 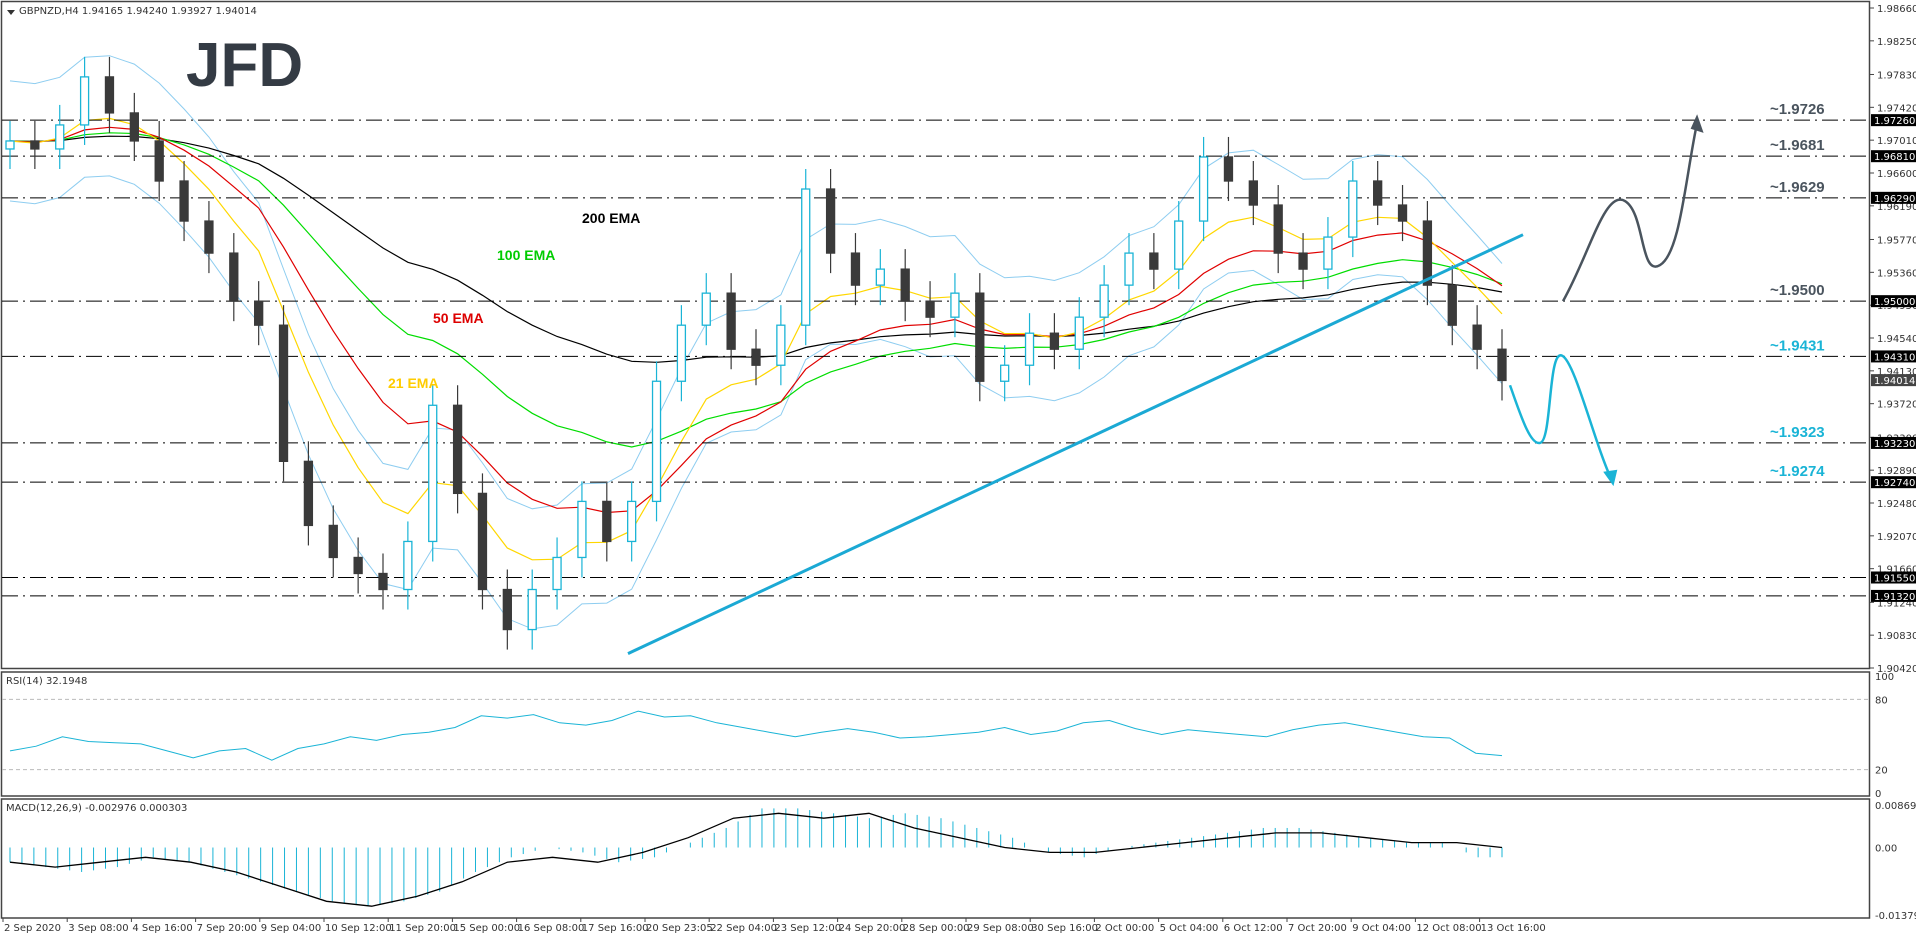 I want to click on price-tick-label: 1.98660, so click(x=1896, y=9).